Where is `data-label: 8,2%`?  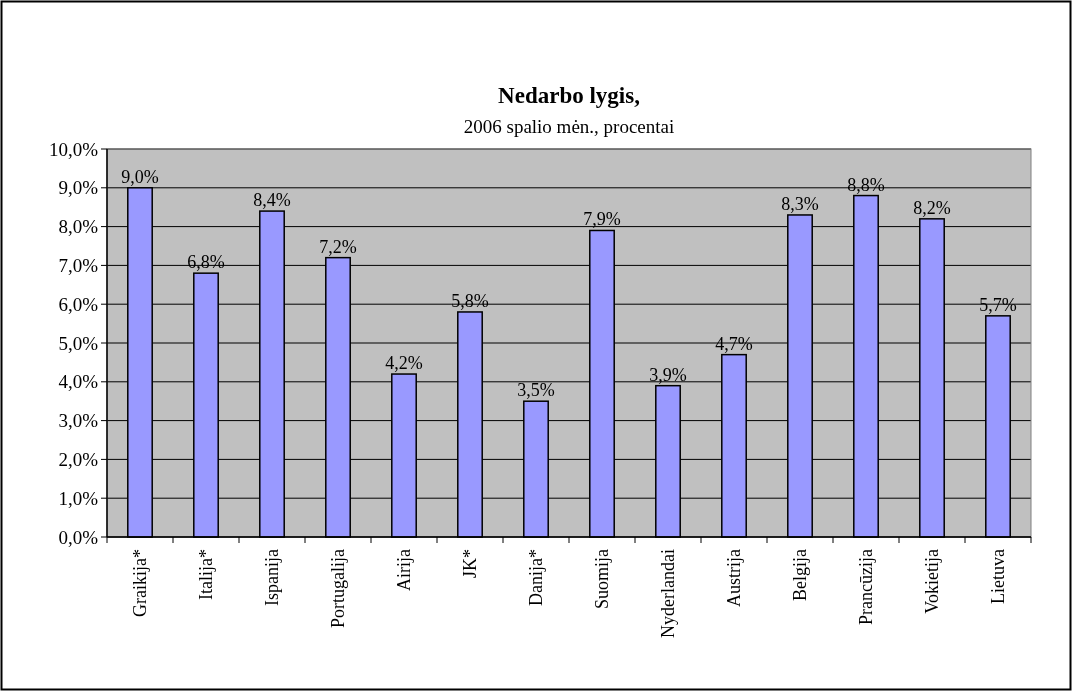
data-label: 8,2% is located at coordinates (932, 207).